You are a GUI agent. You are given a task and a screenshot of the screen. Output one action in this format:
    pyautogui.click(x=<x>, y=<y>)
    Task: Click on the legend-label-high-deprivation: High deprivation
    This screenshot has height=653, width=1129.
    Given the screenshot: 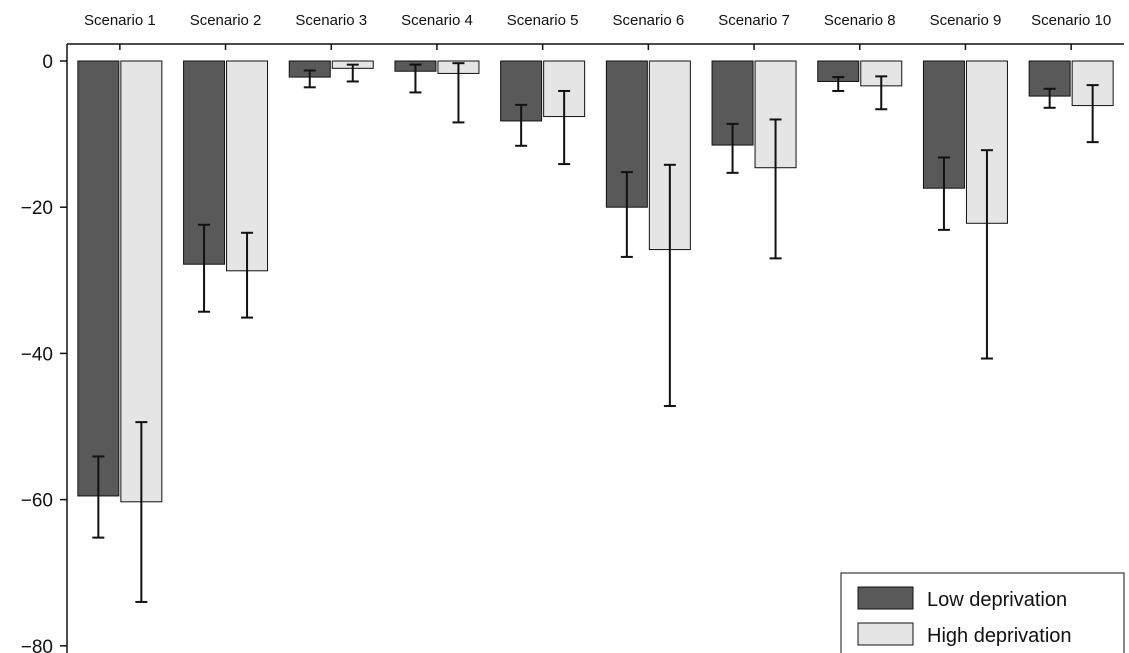 What is the action you would take?
    pyautogui.click(x=999, y=636)
    